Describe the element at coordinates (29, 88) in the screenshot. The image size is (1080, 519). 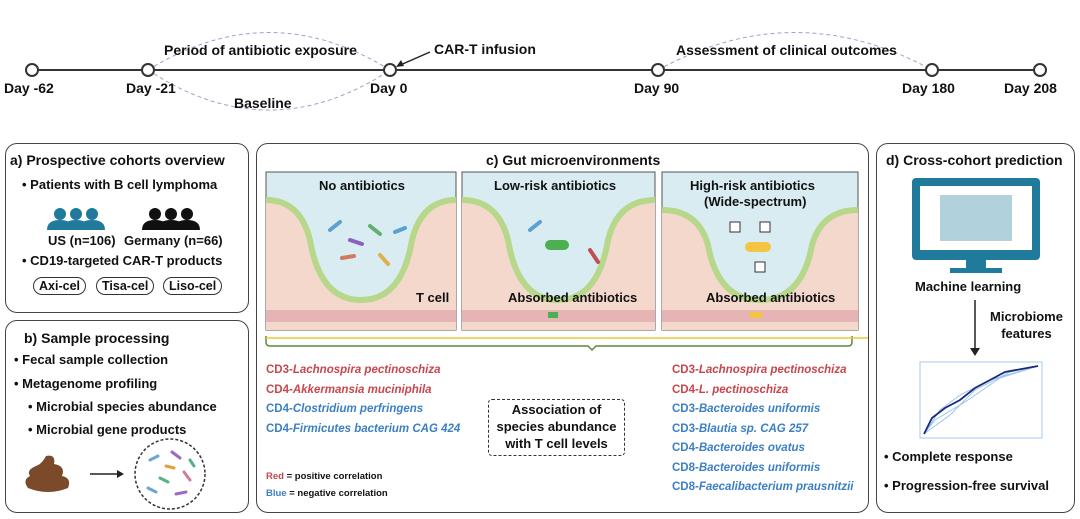
I see `day-label: Day -62` at that location.